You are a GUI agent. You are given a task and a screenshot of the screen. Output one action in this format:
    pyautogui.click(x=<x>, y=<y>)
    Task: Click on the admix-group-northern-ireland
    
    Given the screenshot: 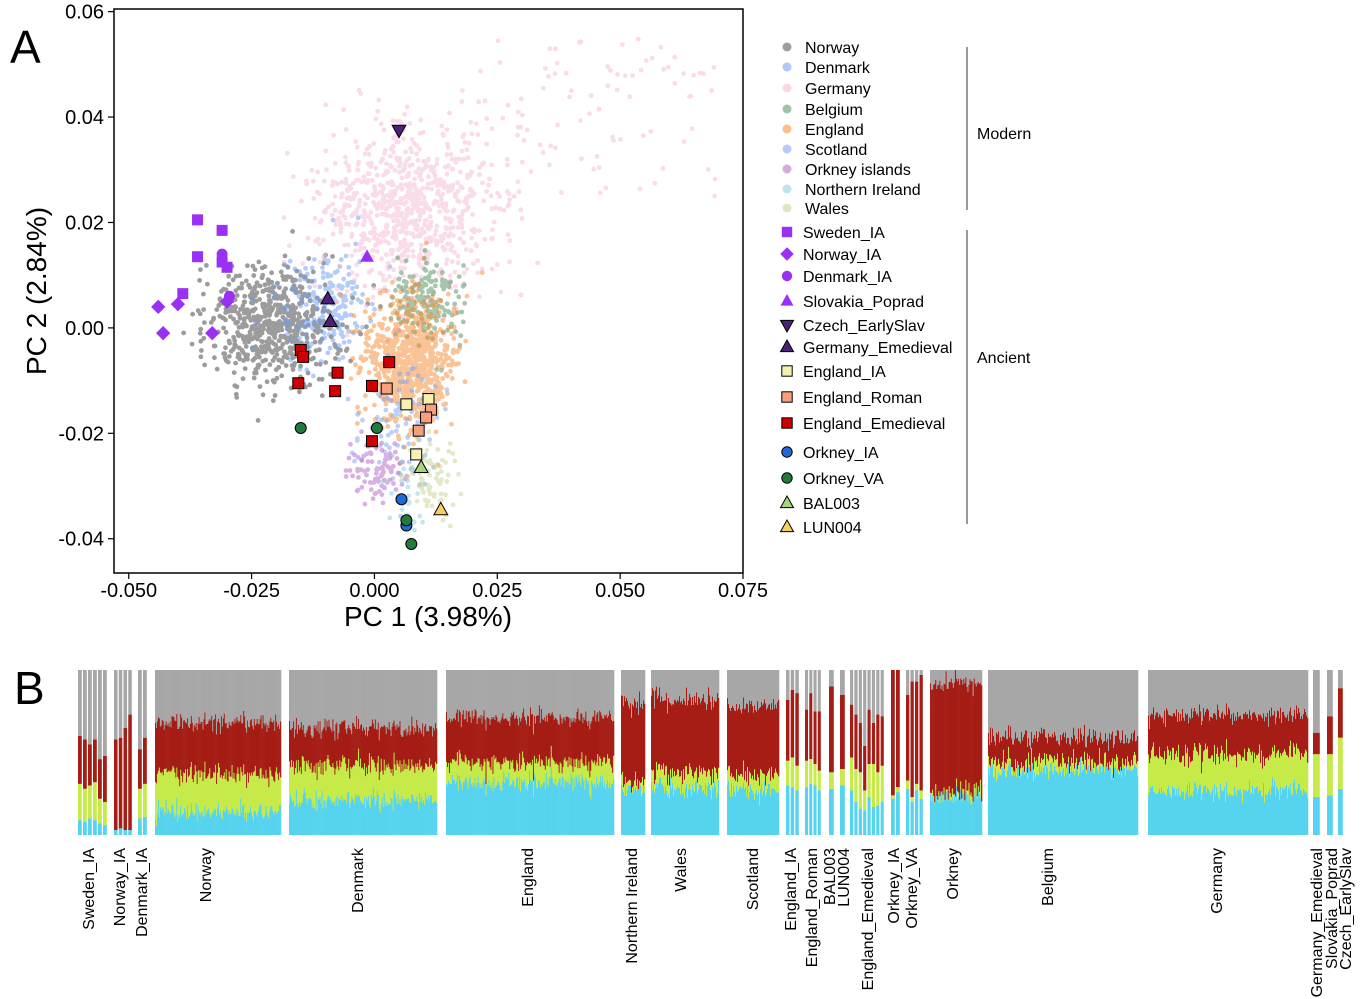 What is the action you would take?
    pyautogui.click(x=633, y=752)
    